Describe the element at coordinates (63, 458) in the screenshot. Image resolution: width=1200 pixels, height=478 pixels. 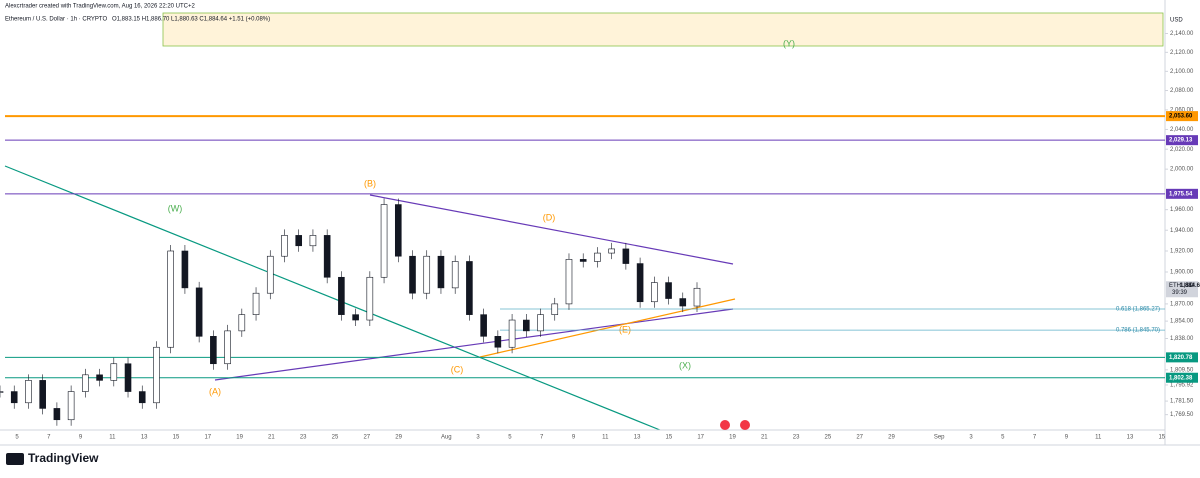
I see `logo-text: TradingView` at that location.